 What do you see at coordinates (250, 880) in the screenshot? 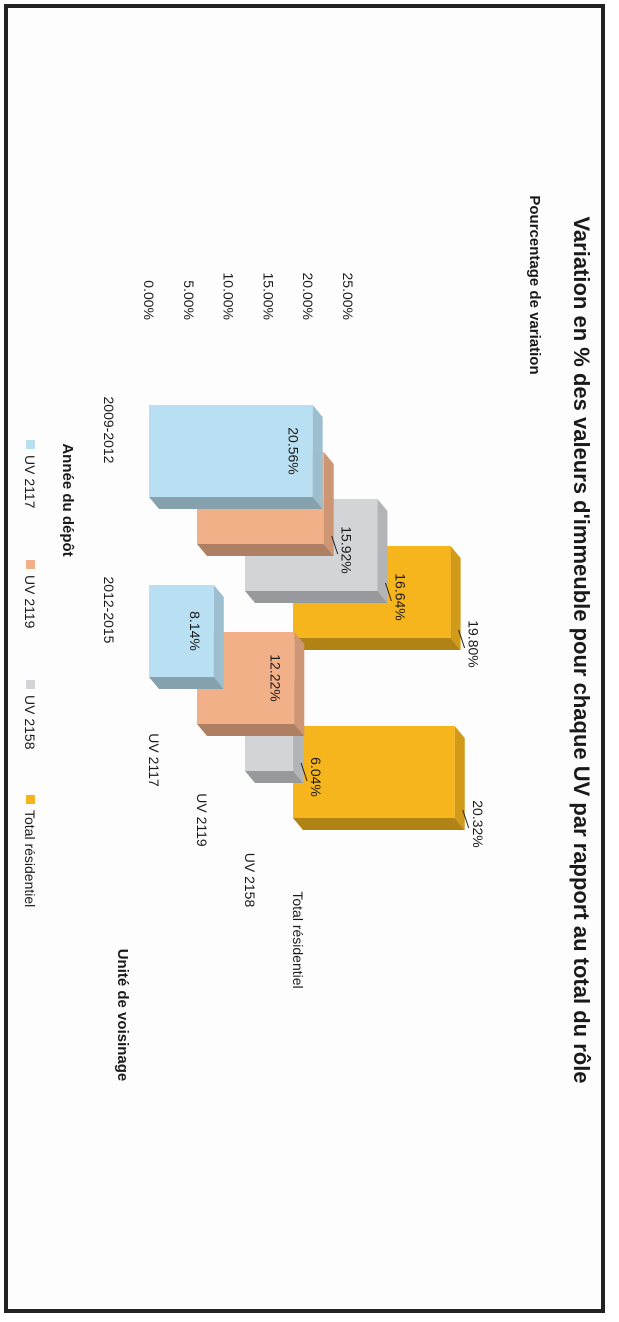
I see `depth-category-label: UV 2158` at bounding box center [250, 880].